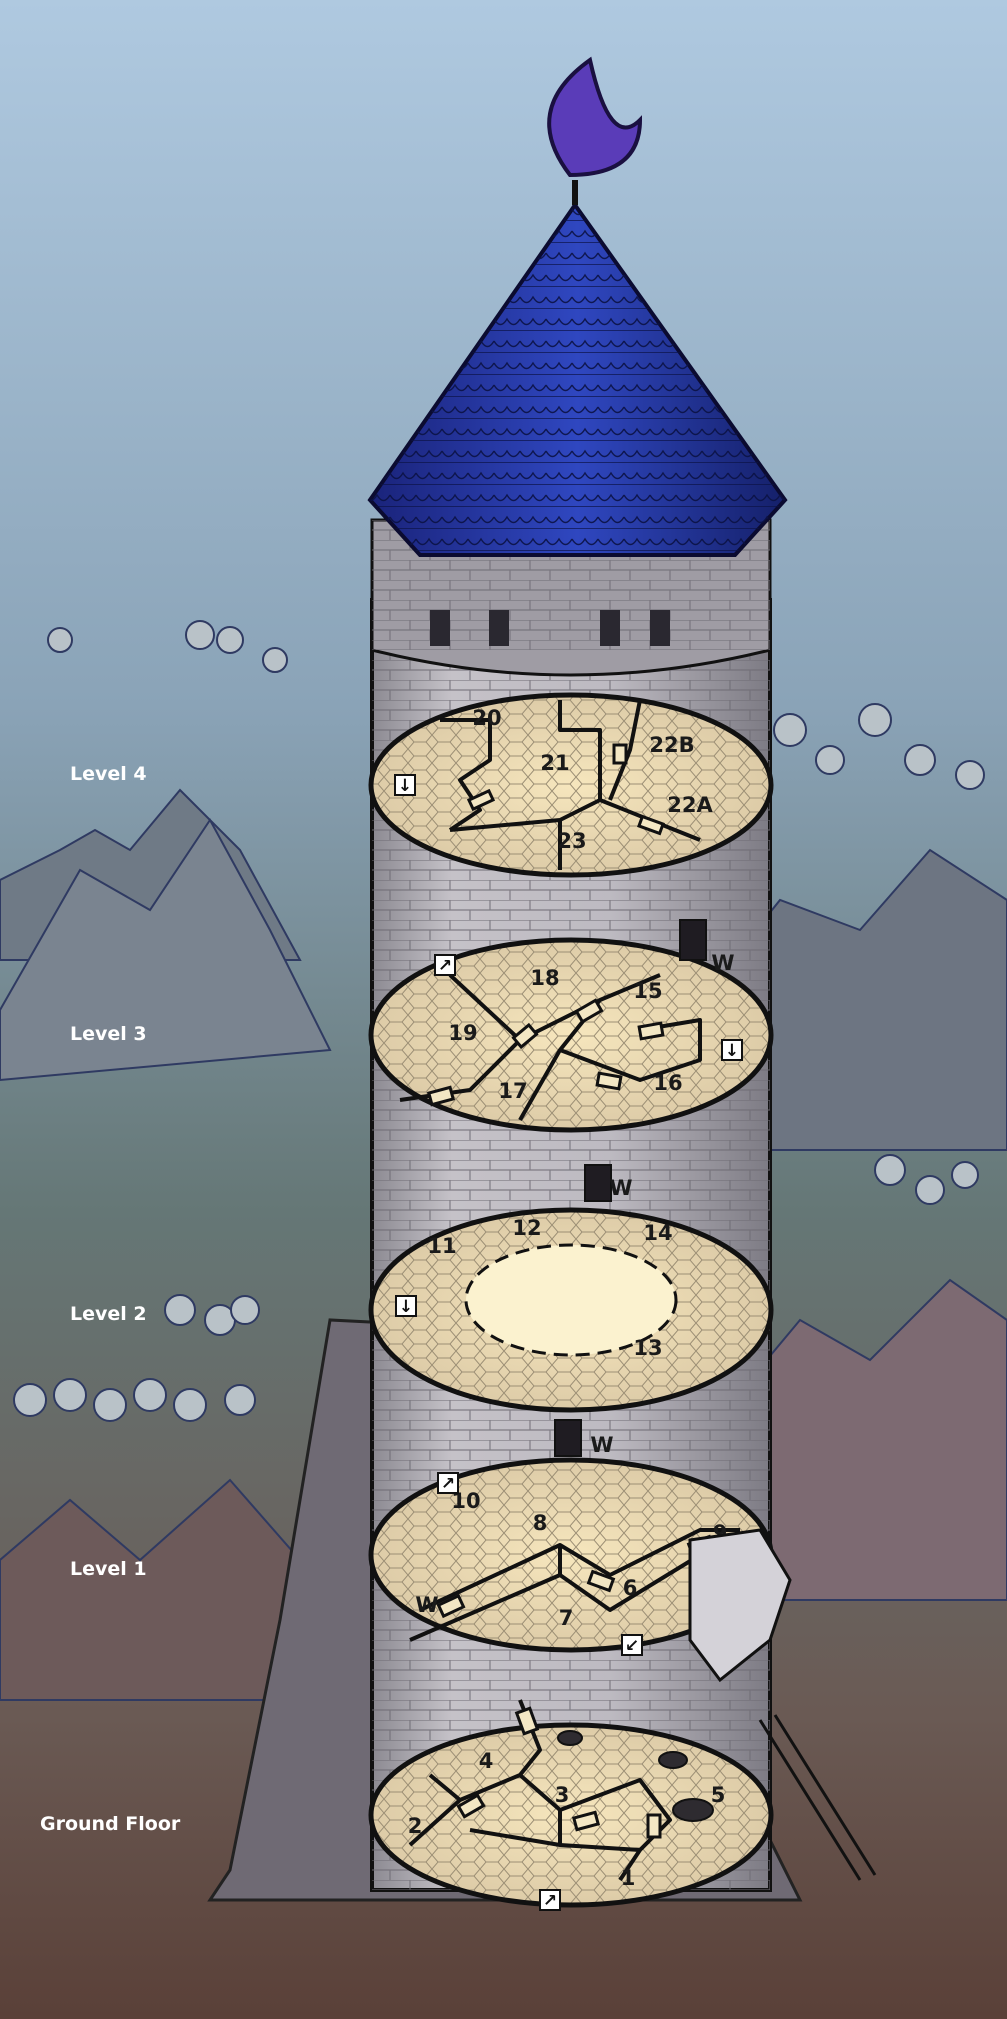 The width and height of the screenshot is (1007, 2019). What do you see at coordinates (571, 1803) in the screenshot?
I see `floor-ground` at bounding box center [571, 1803].